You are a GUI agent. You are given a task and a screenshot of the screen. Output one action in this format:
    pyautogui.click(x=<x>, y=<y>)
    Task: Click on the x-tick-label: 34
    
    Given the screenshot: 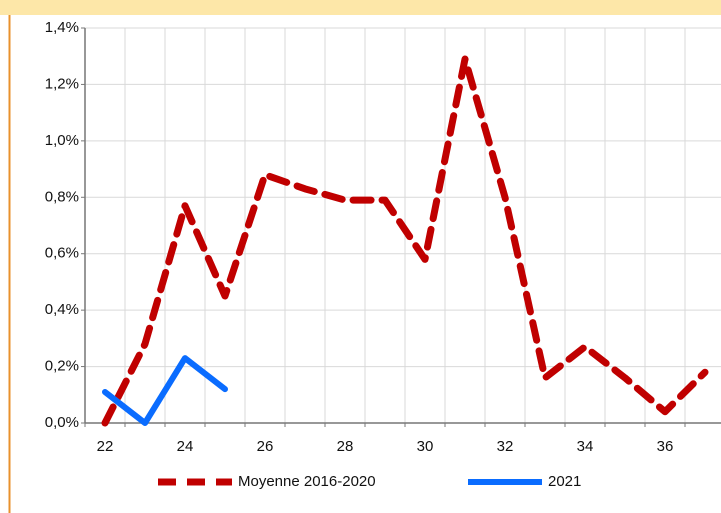 What is the action you would take?
    pyautogui.click(x=585, y=446)
    